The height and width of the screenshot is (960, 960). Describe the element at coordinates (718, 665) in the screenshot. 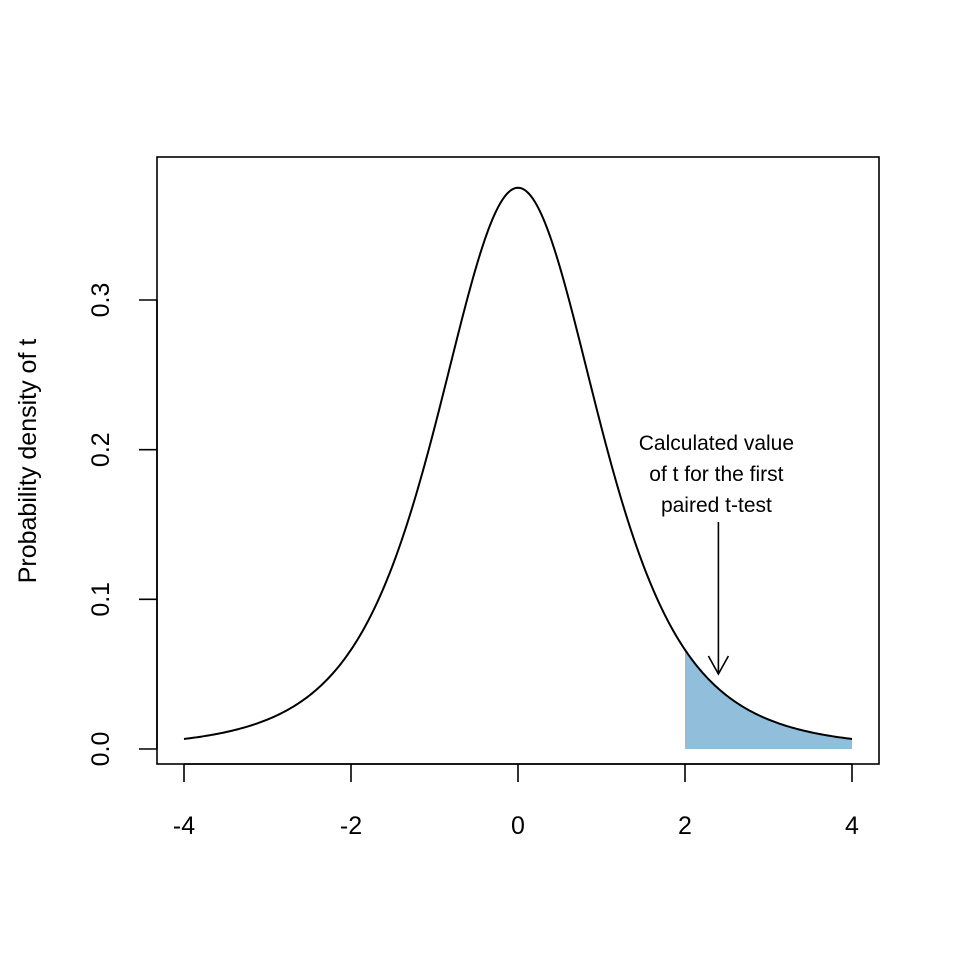

I see `annotation-arrow-head` at that location.